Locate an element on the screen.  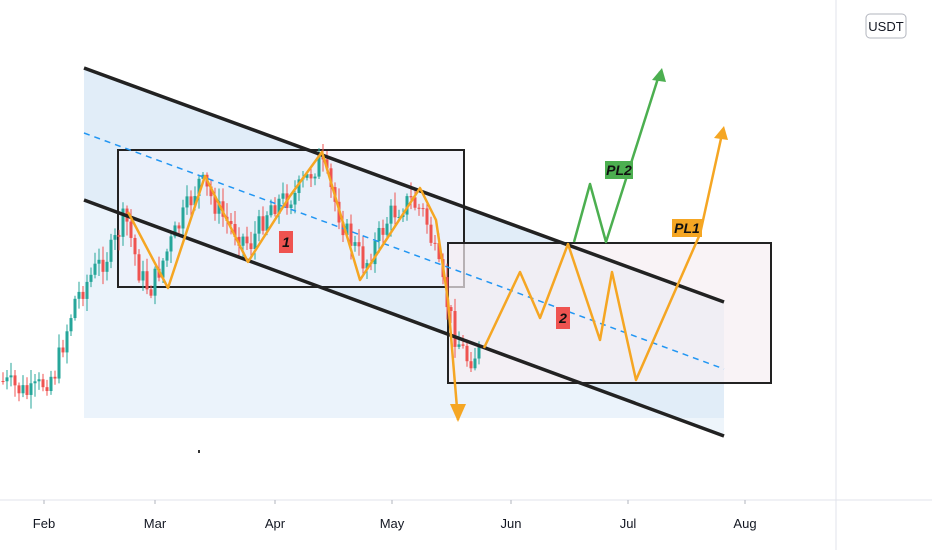
annotation-2-text: 2 is located at coordinates (562, 318).